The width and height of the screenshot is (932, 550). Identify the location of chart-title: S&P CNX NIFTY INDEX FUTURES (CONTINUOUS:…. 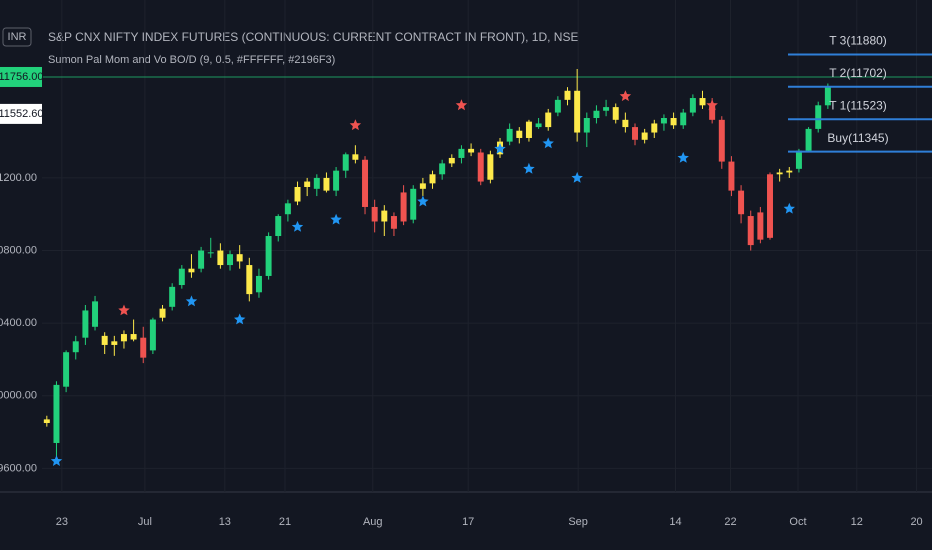
(313, 37).